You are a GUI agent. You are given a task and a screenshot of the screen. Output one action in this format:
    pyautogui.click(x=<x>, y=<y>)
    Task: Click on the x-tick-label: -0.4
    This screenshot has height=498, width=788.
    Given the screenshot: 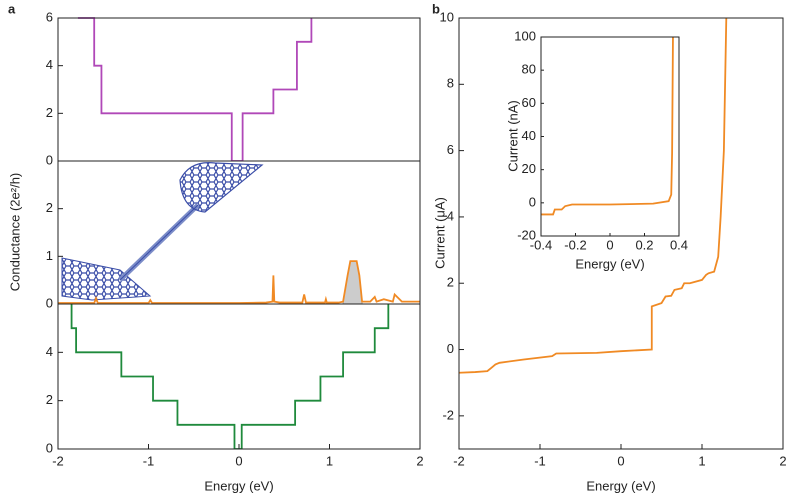 What is the action you would take?
    pyautogui.click(x=541, y=244)
    